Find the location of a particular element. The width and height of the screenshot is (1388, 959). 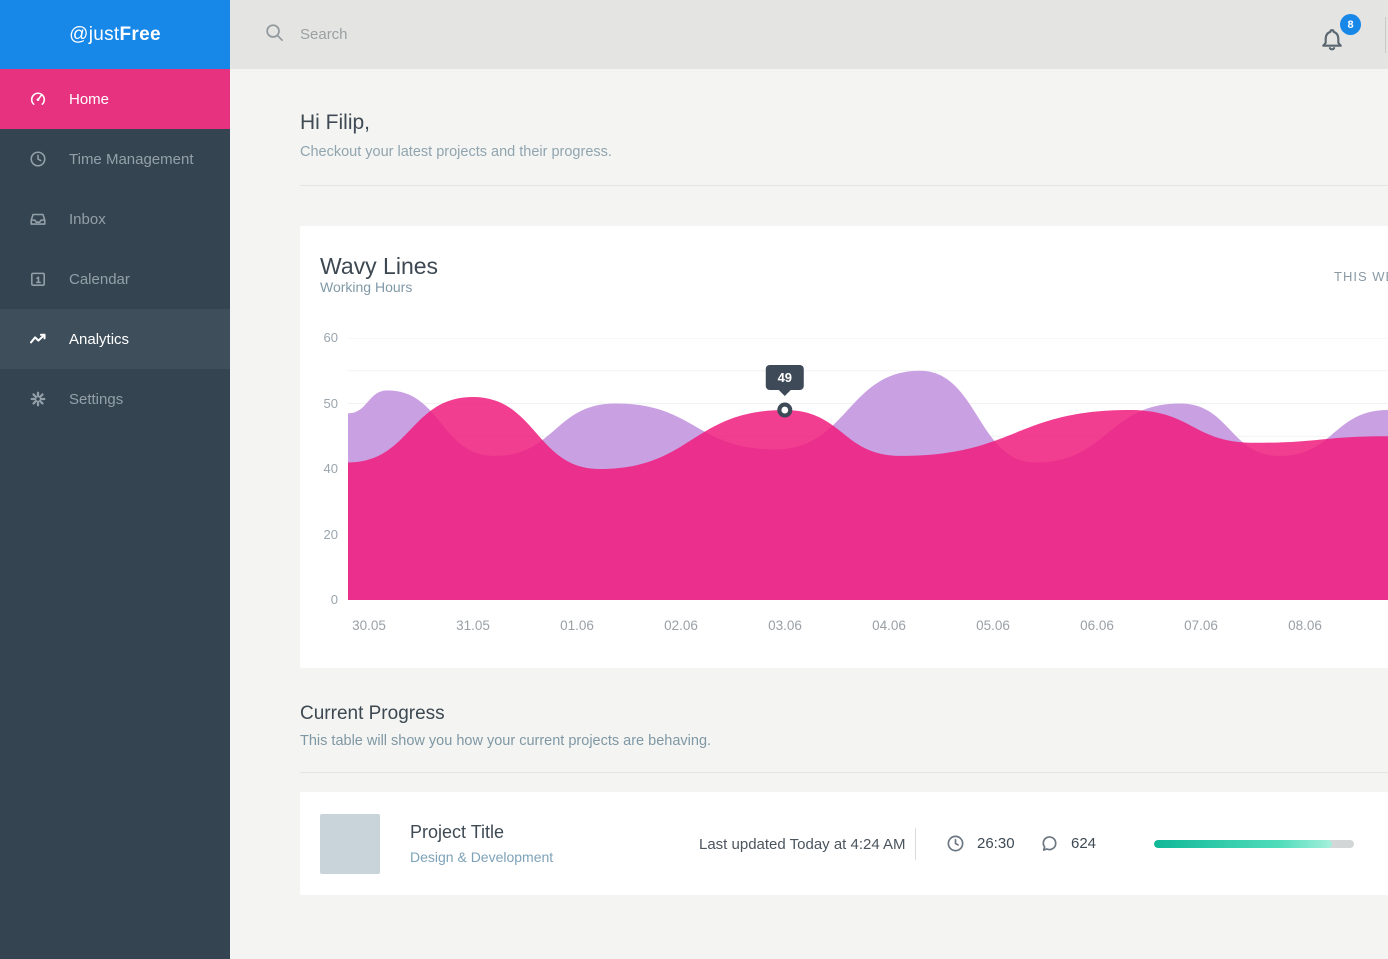

progress-bar is located at coordinates (1254, 844).